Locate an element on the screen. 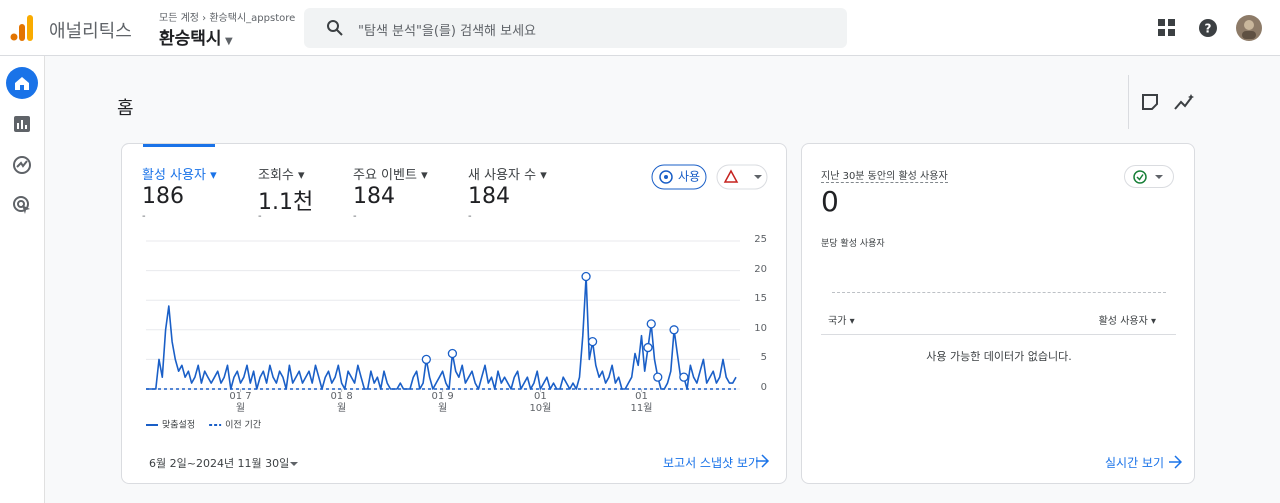  metric-tab: 활성 사용자 ▾ is located at coordinates (179, 173).